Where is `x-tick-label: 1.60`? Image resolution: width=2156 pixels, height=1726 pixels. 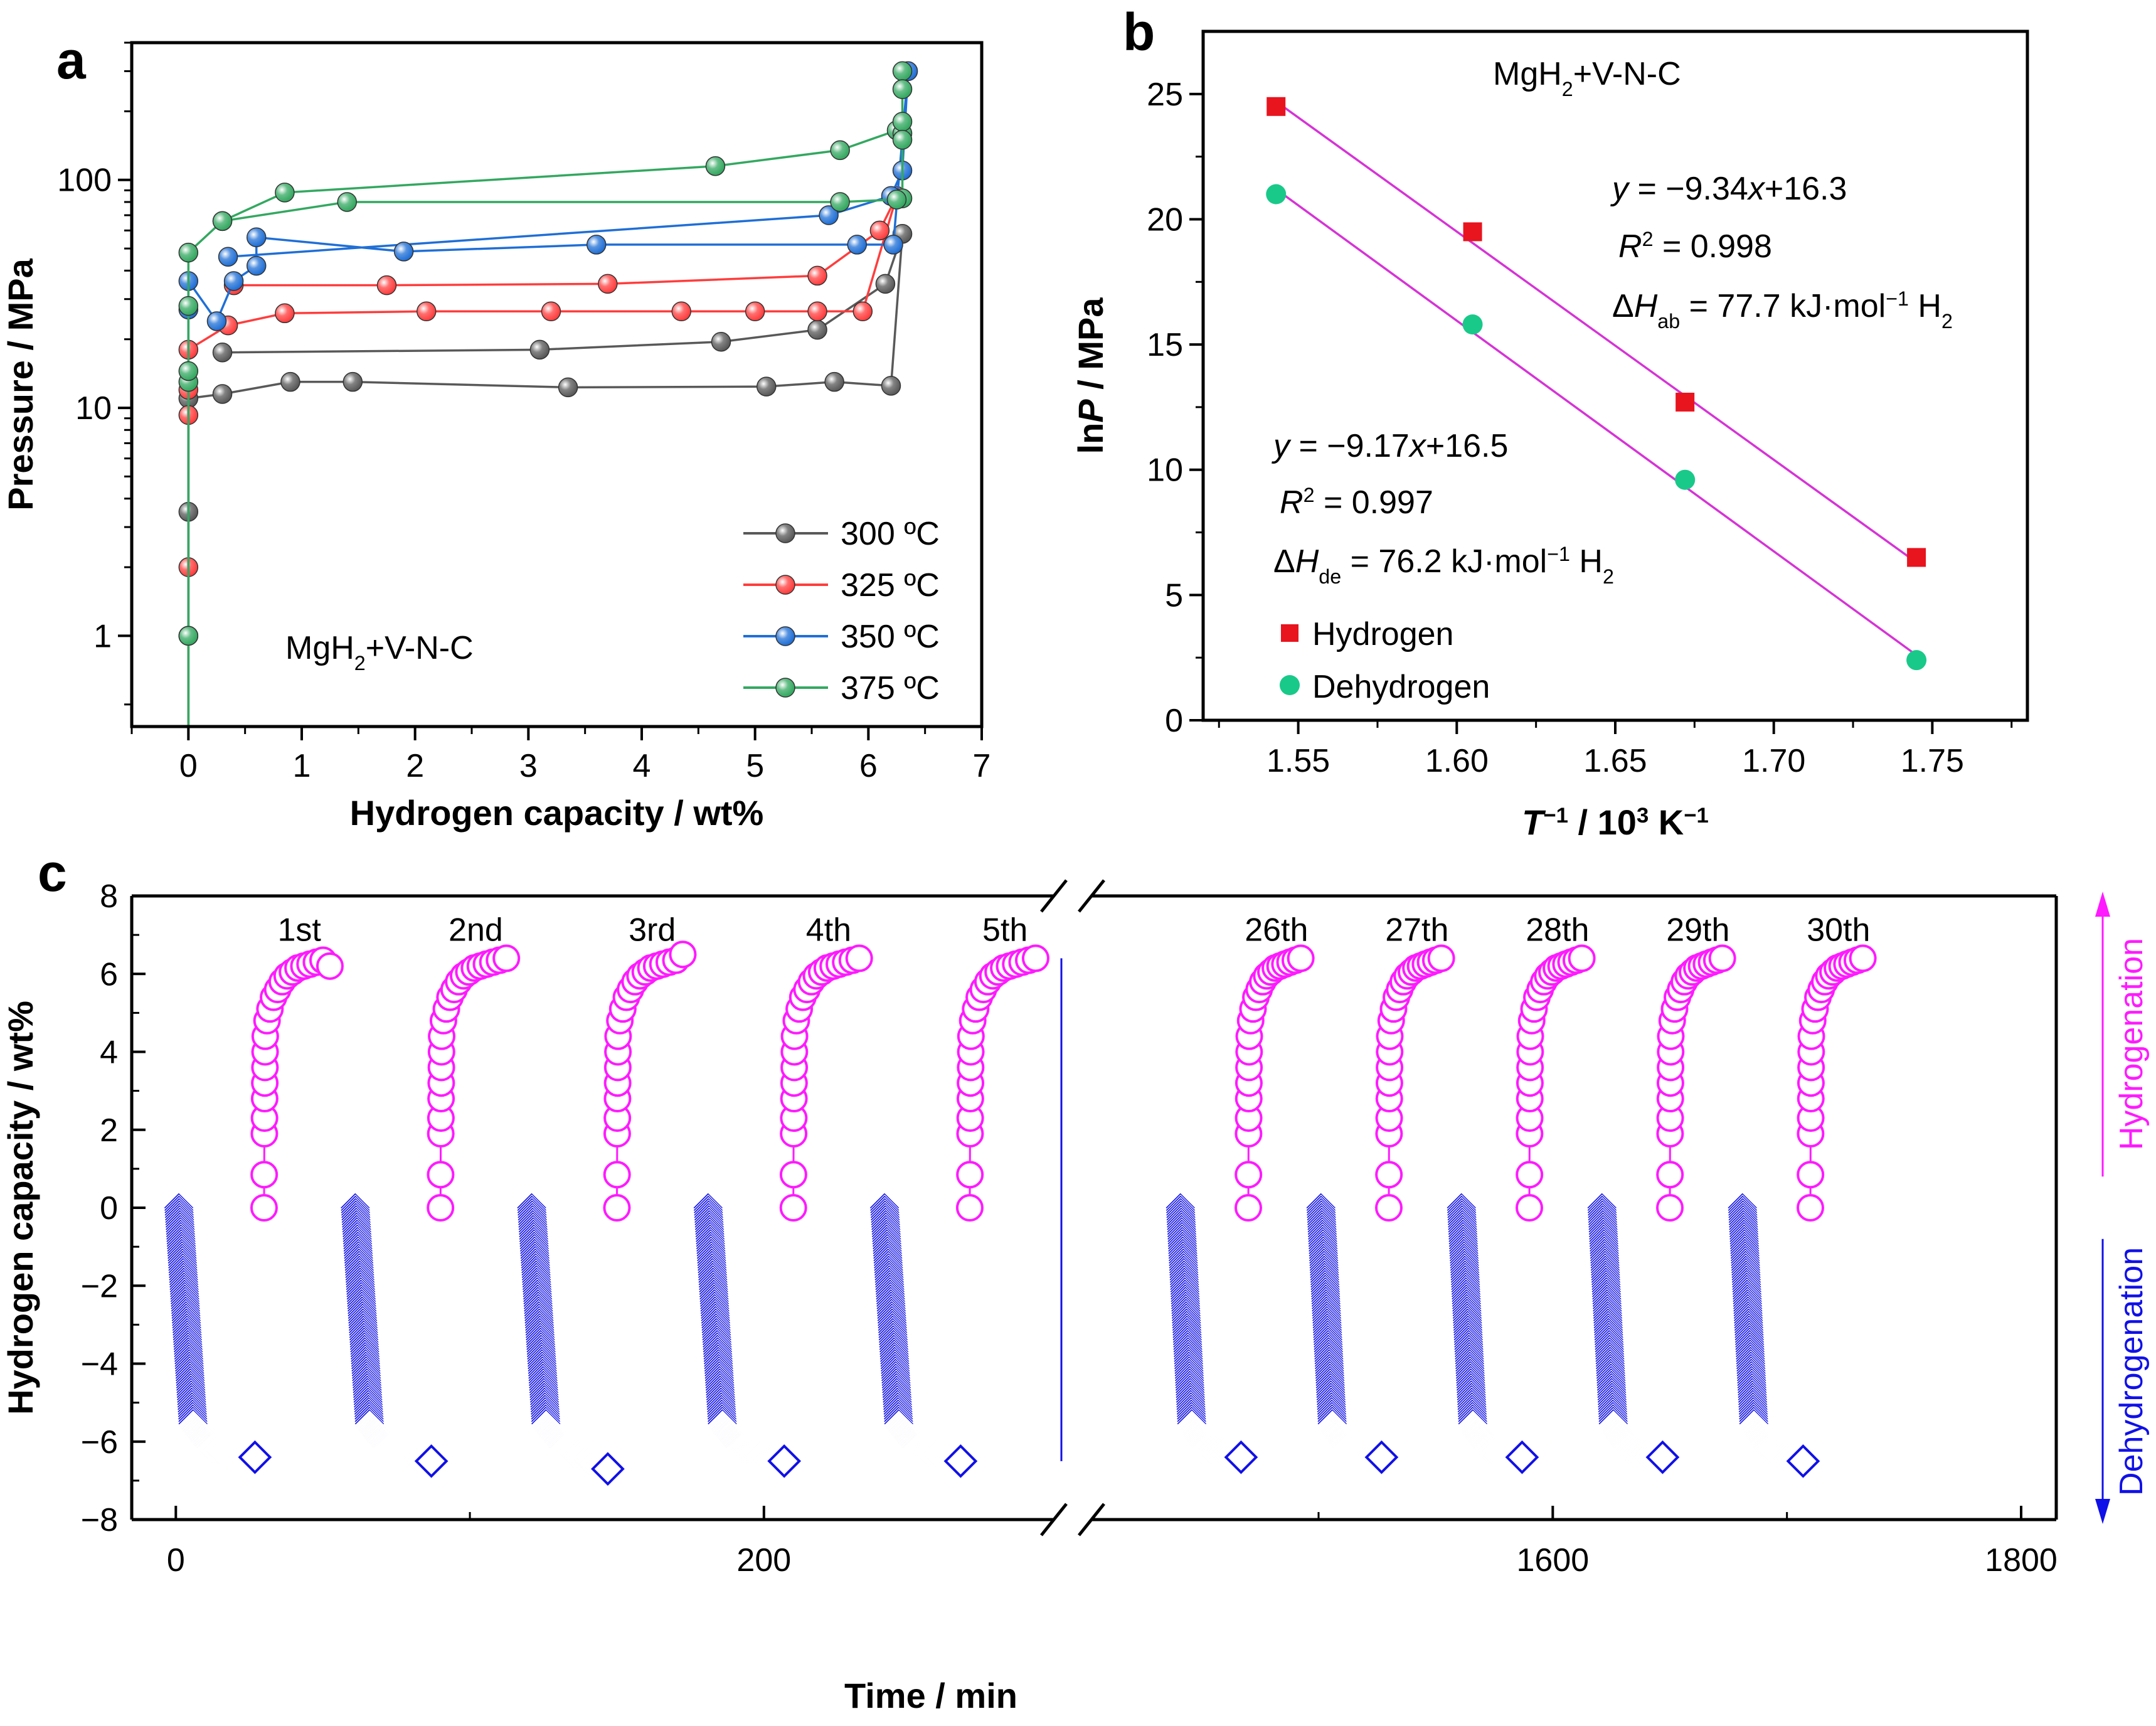
x-tick-label: 1.60 is located at coordinates (1457, 761).